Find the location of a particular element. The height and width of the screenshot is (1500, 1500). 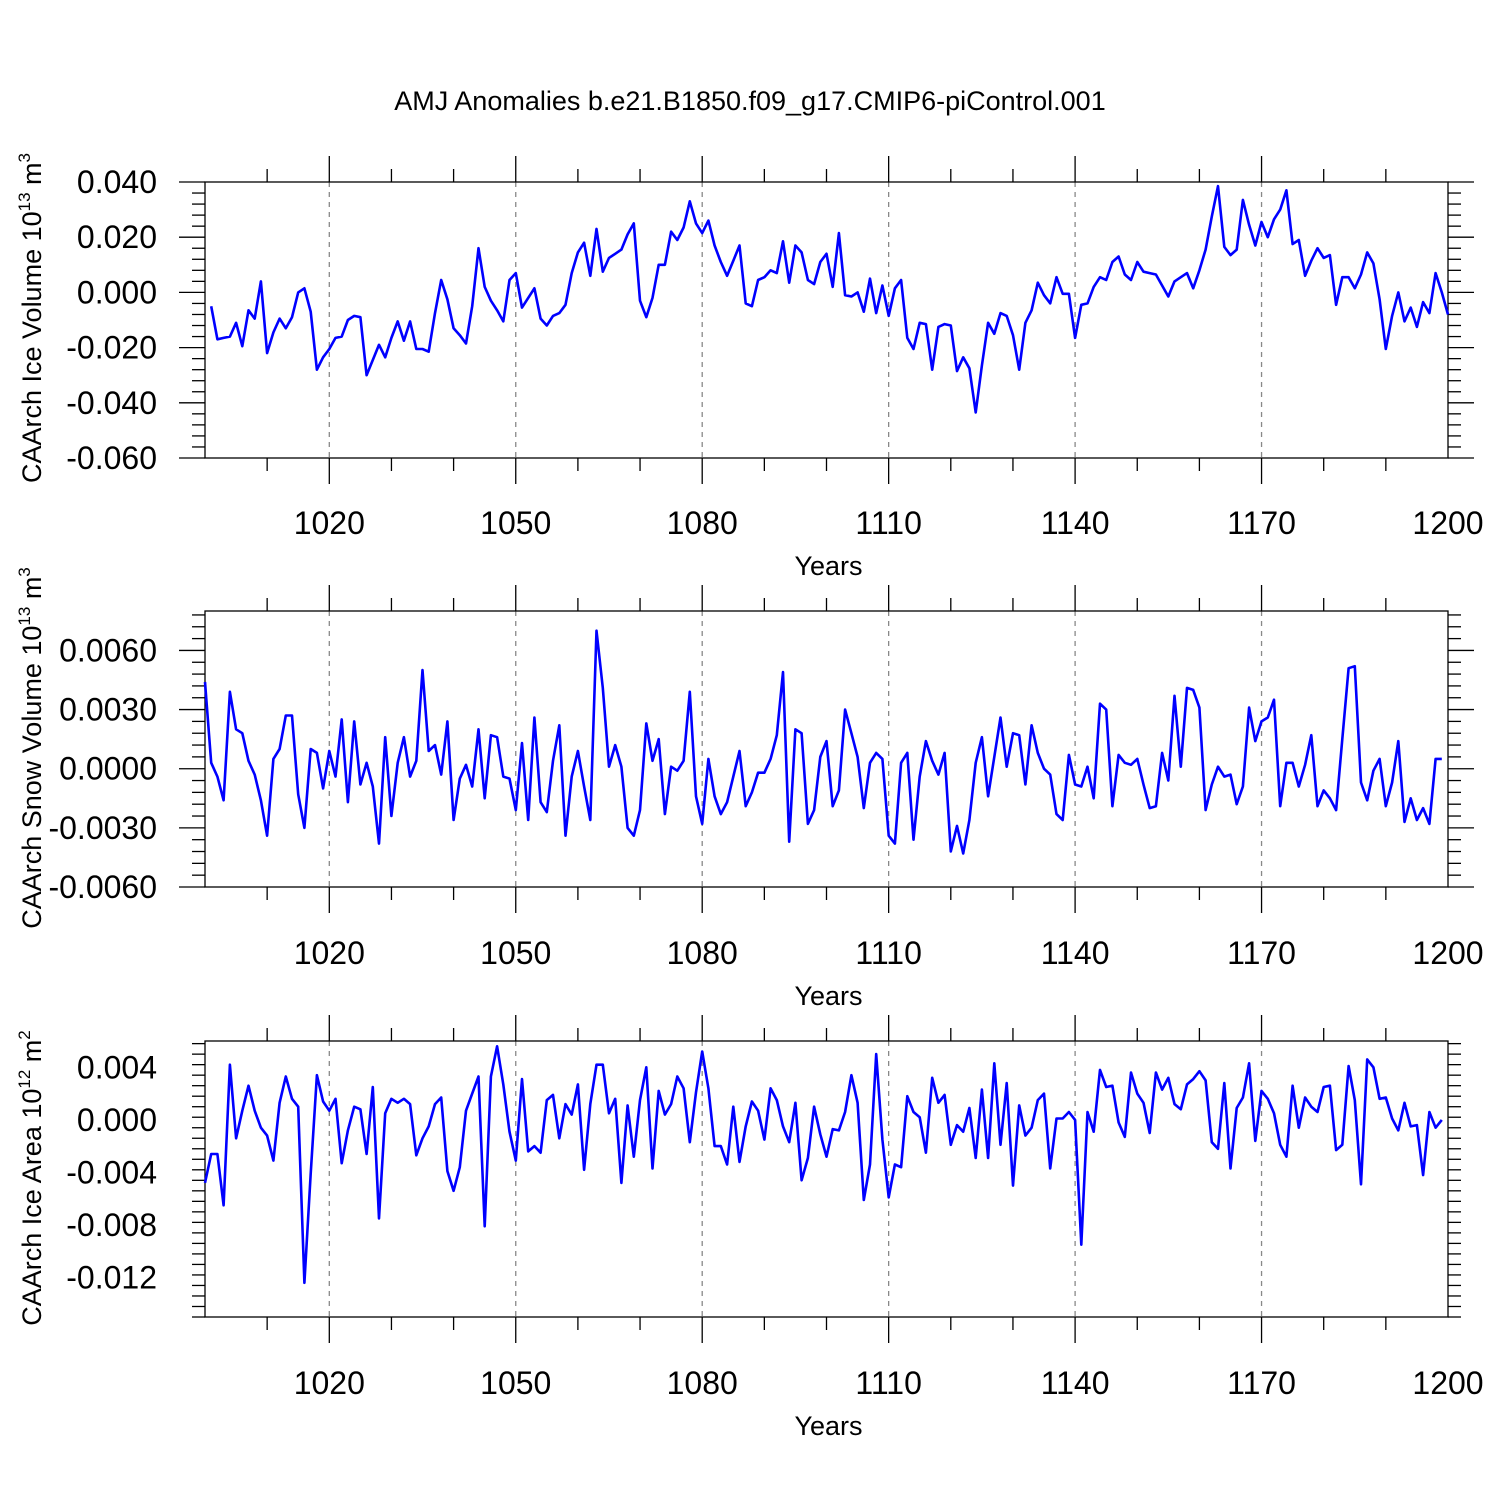

y-tick-label: -0.012 is located at coordinates (111, 1278).